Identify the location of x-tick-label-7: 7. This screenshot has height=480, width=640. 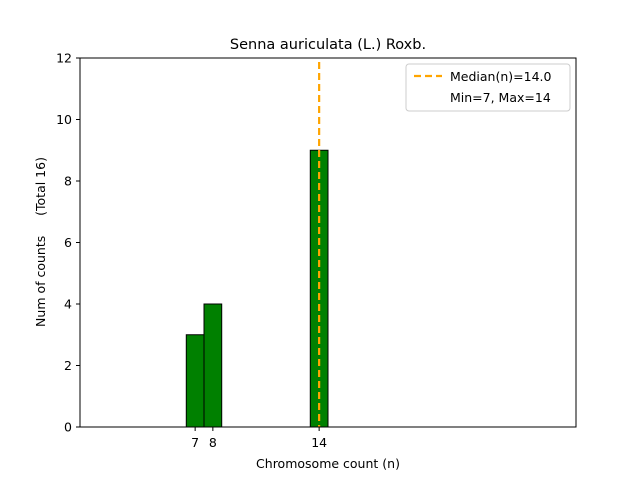
(195, 442).